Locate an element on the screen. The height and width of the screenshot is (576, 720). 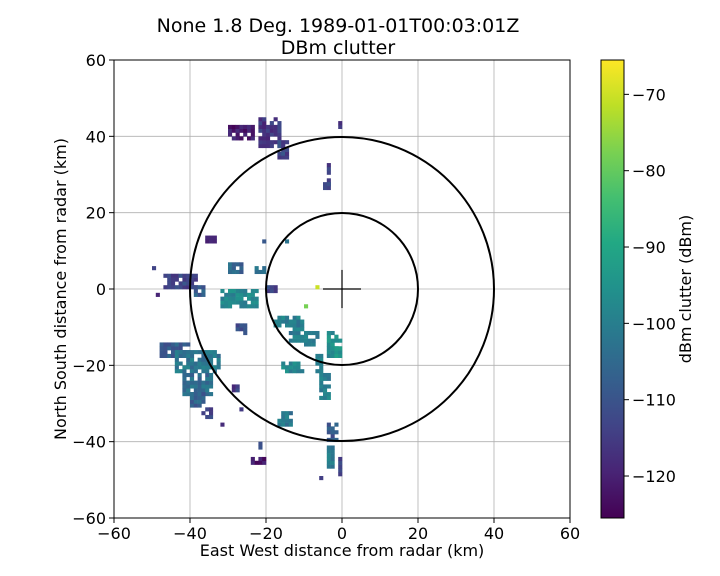
y-tick-label: 40 is located at coordinates (96, 136).